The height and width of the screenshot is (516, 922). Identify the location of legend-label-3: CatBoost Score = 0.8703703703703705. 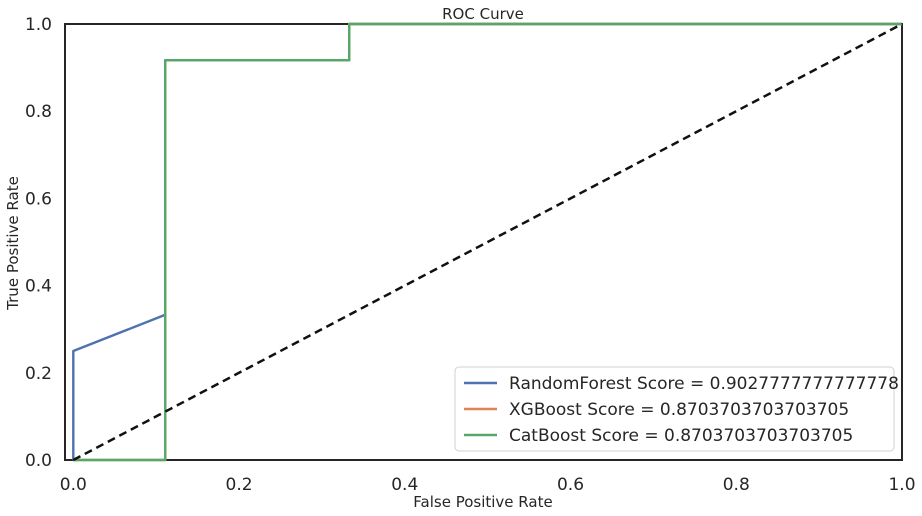
(681, 436).